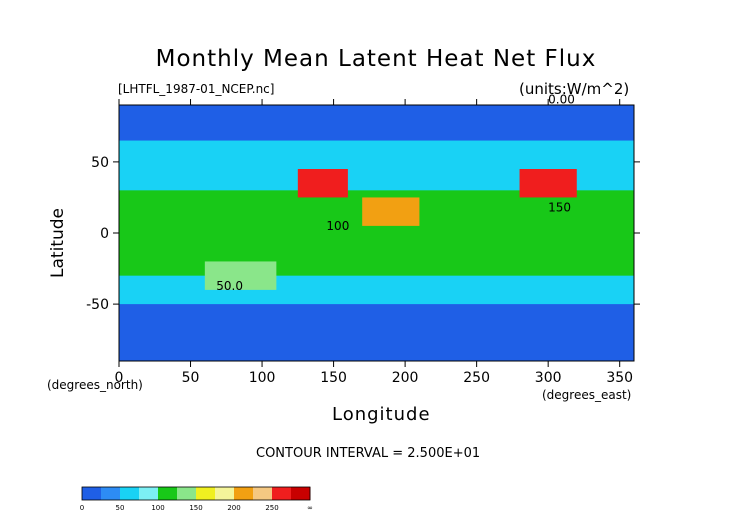 This screenshot has width=752, height=532. What do you see at coordinates (333, 378) in the screenshot?
I see `x-tick-label: 150` at bounding box center [333, 378].